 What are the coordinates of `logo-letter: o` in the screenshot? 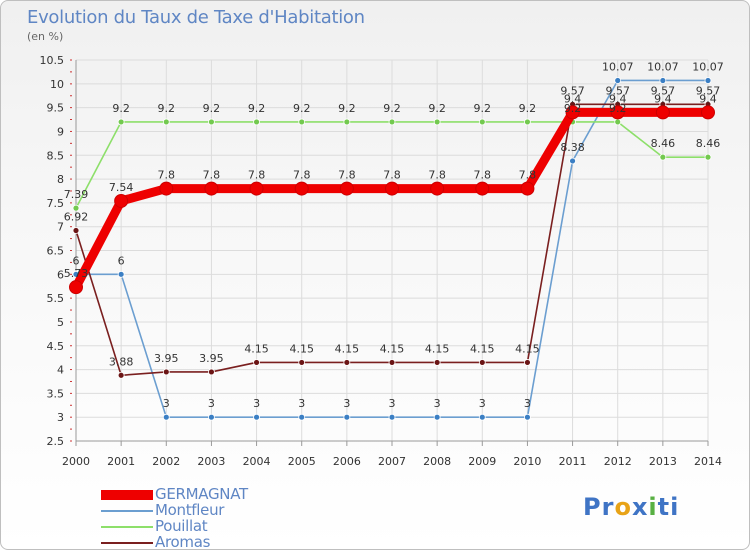 It's located at (623, 507).